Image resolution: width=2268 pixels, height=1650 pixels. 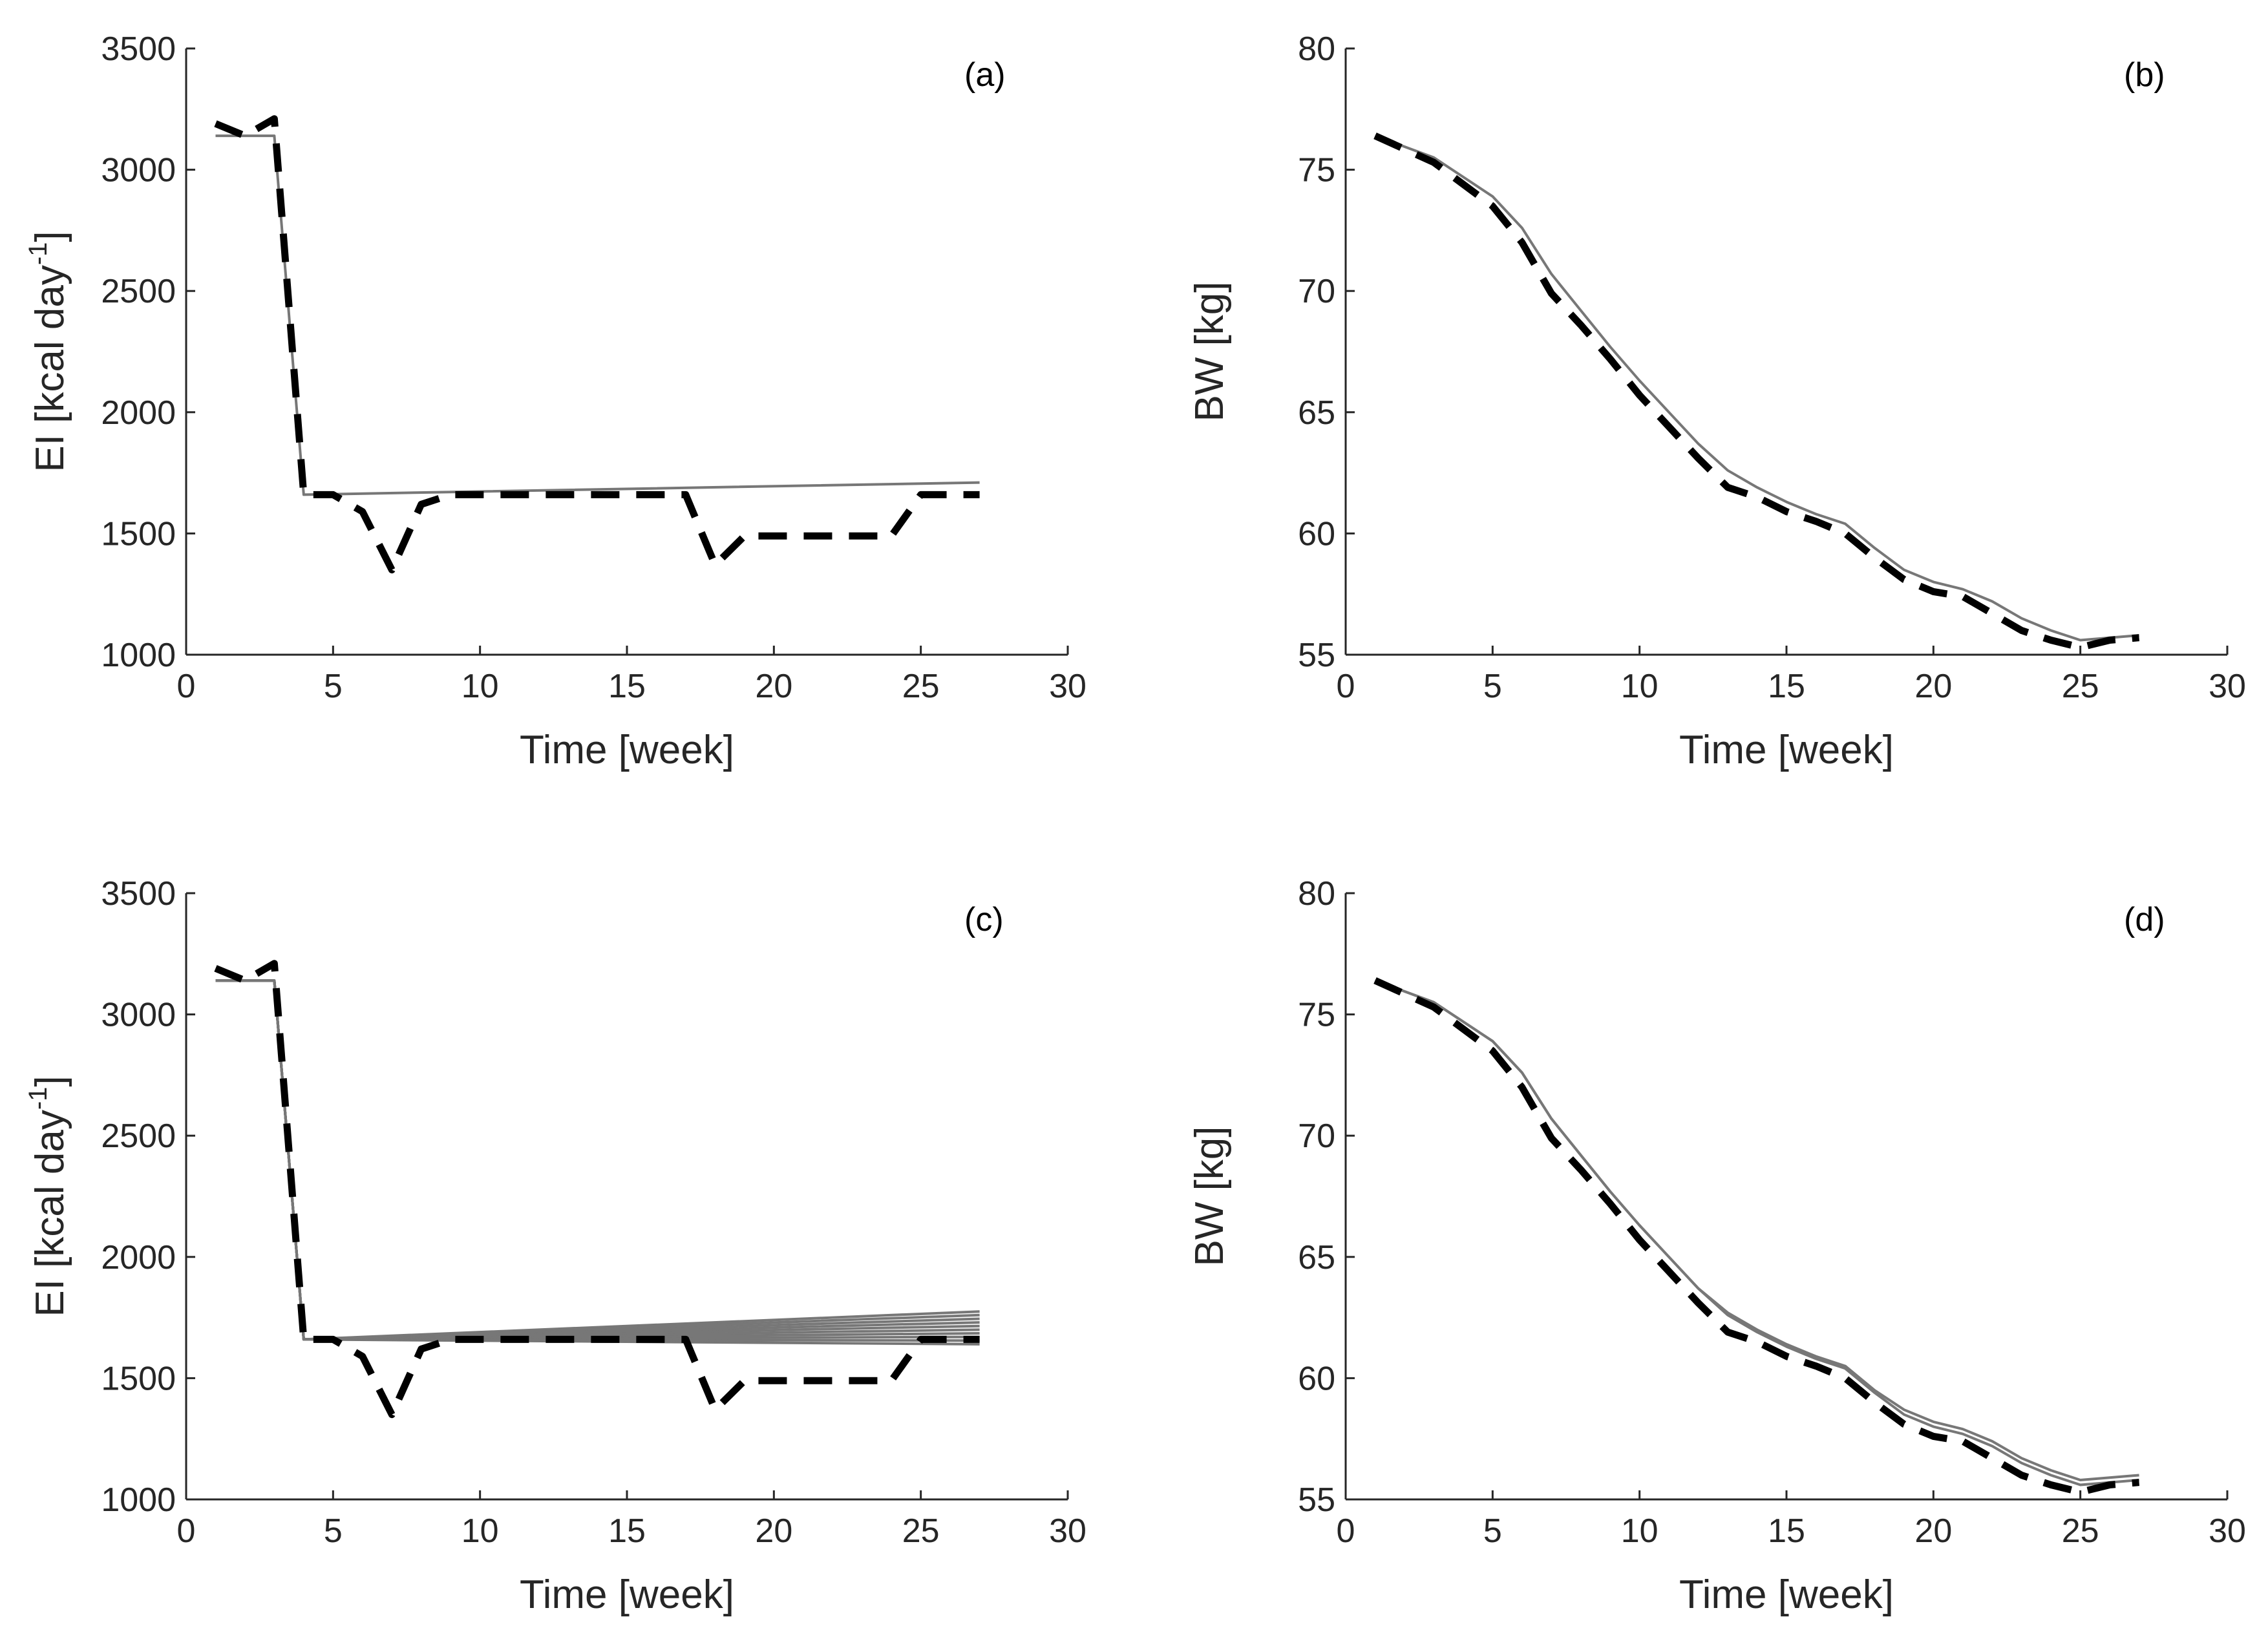 What do you see at coordinates (985, 75) in the screenshot?
I see `panel-label: (a)` at bounding box center [985, 75].